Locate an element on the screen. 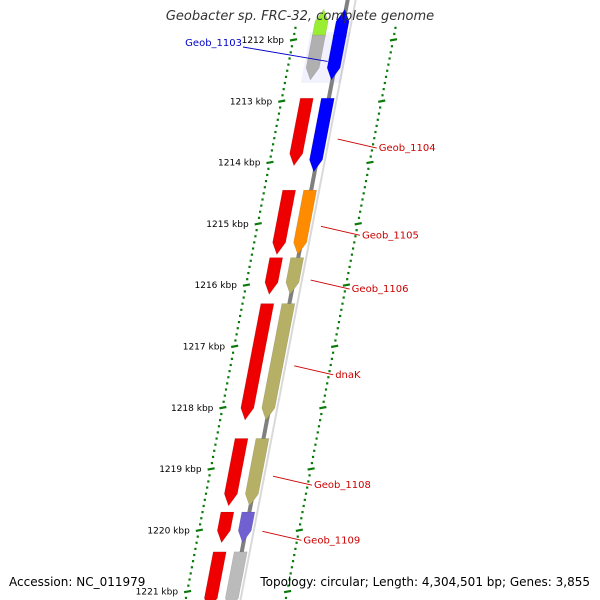  gene-arrow-g06 is located at coordinates (305, 222).